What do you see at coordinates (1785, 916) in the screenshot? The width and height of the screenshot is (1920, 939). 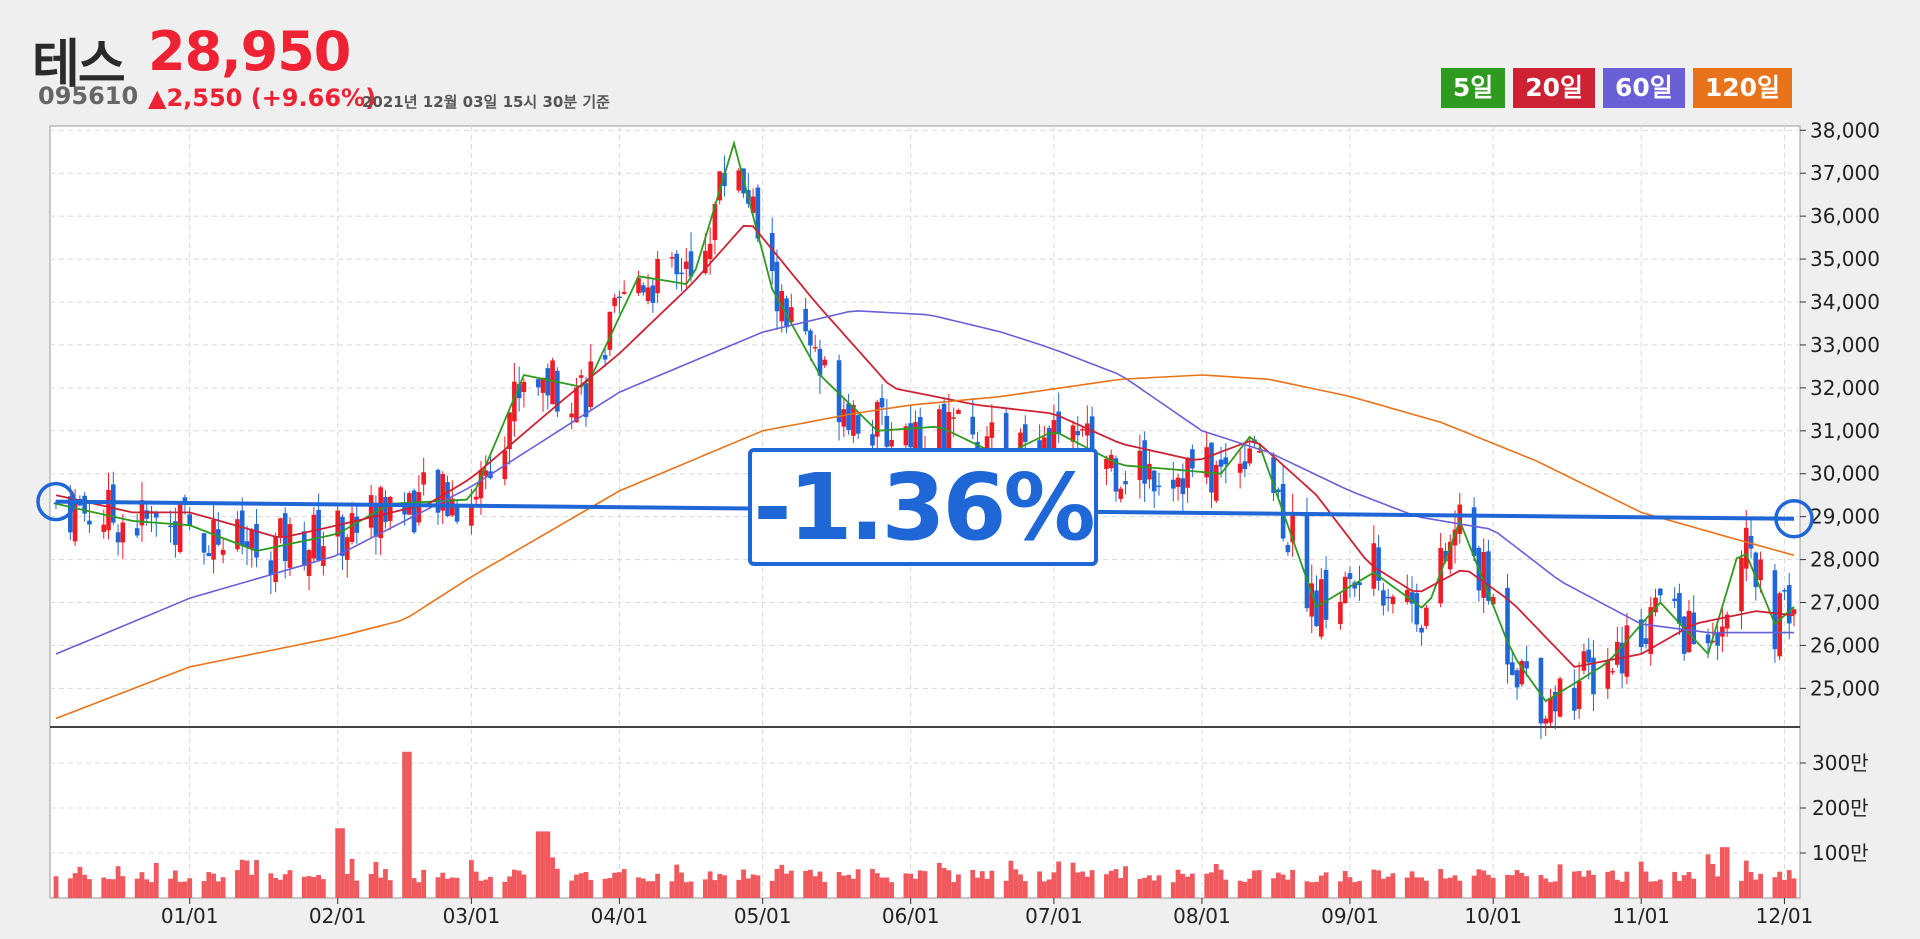 I see `time-tick-label: 12/01` at bounding box center [1785, 916].